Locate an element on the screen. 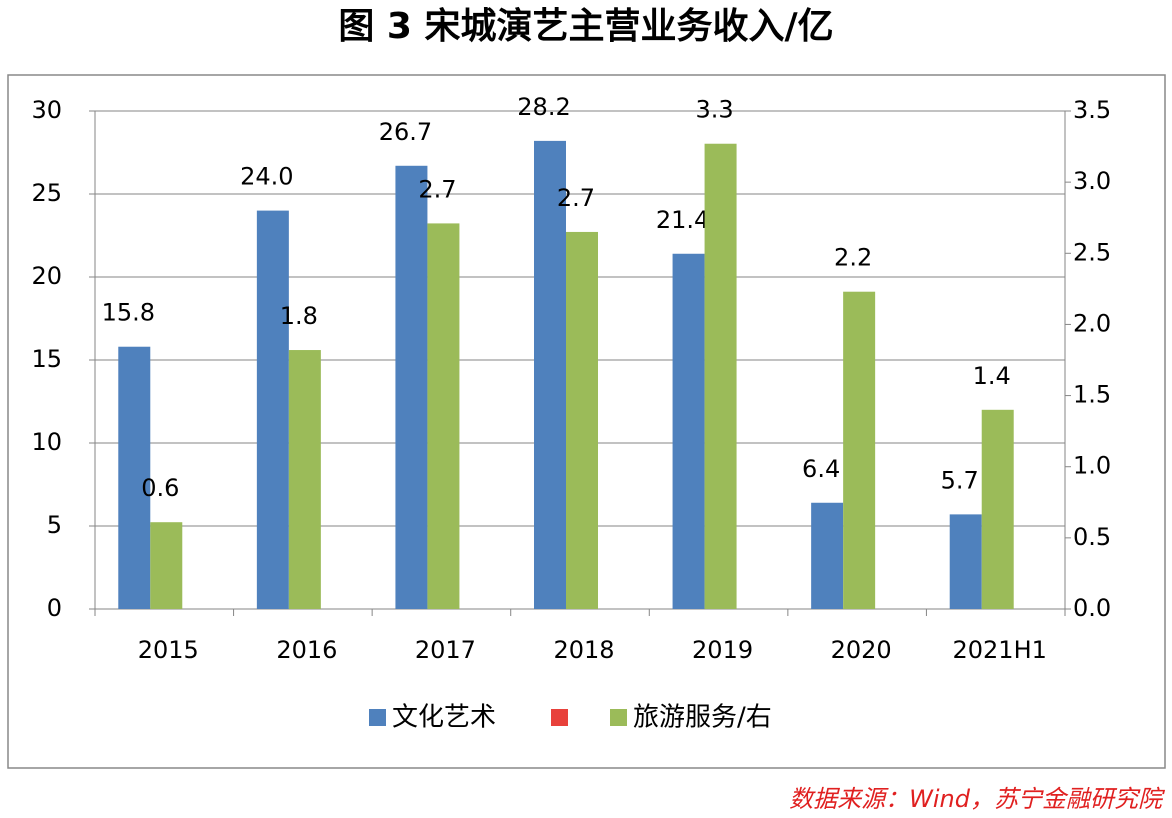 The image size is (1172, 818). value-label: 5.7 is located at coordinates (960, 480).